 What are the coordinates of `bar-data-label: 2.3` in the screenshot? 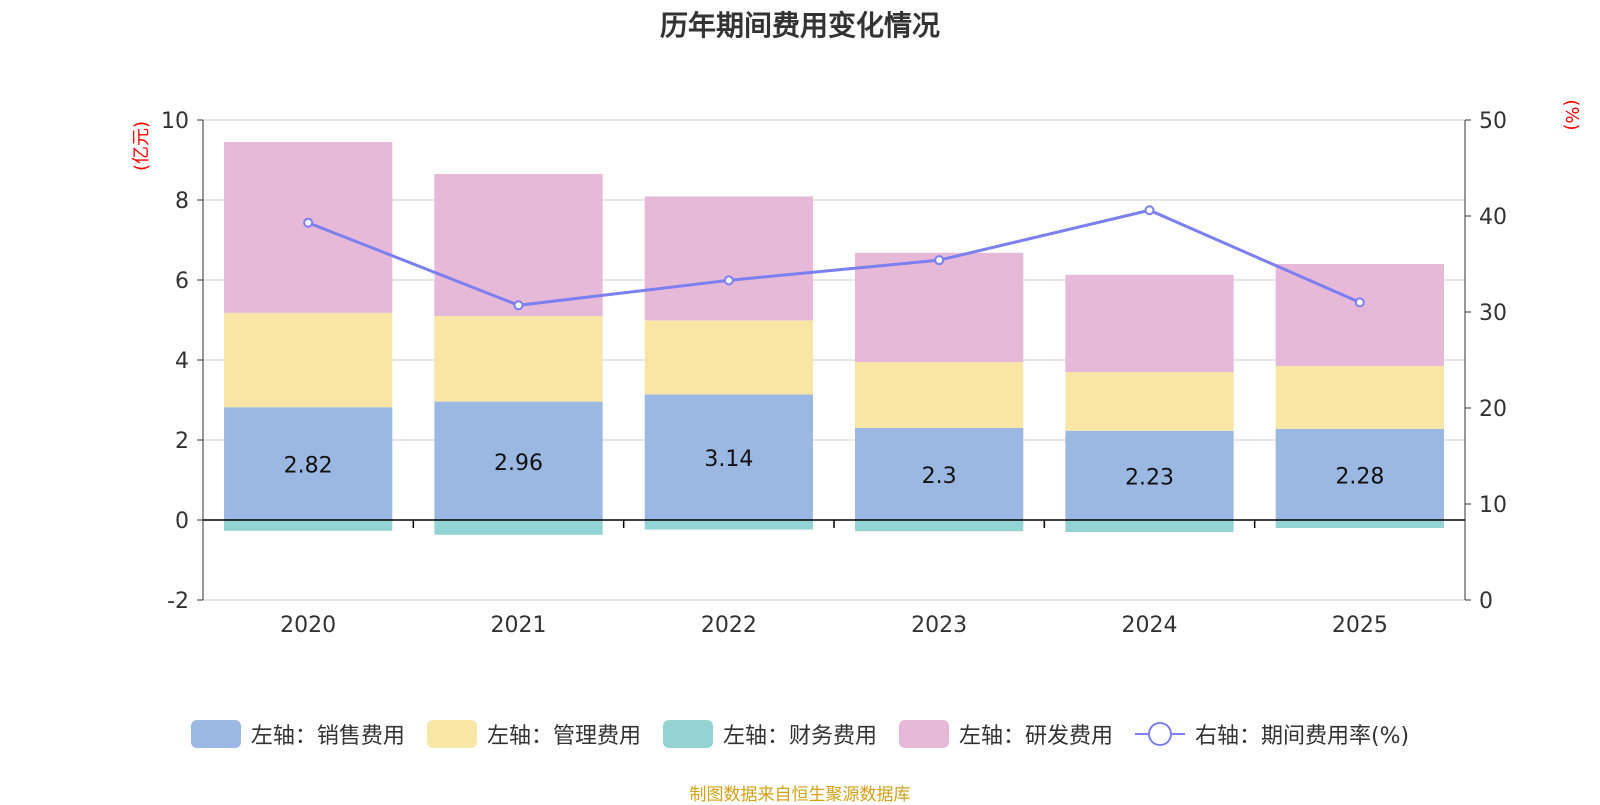 It's located at (939, 476).